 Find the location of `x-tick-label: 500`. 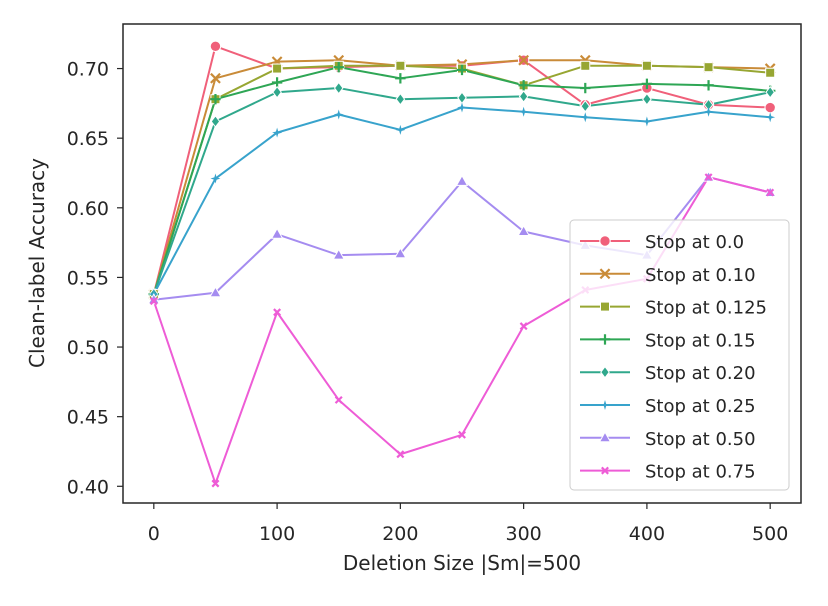

x-tick-label: 500 is located at coordinates (770, 534).